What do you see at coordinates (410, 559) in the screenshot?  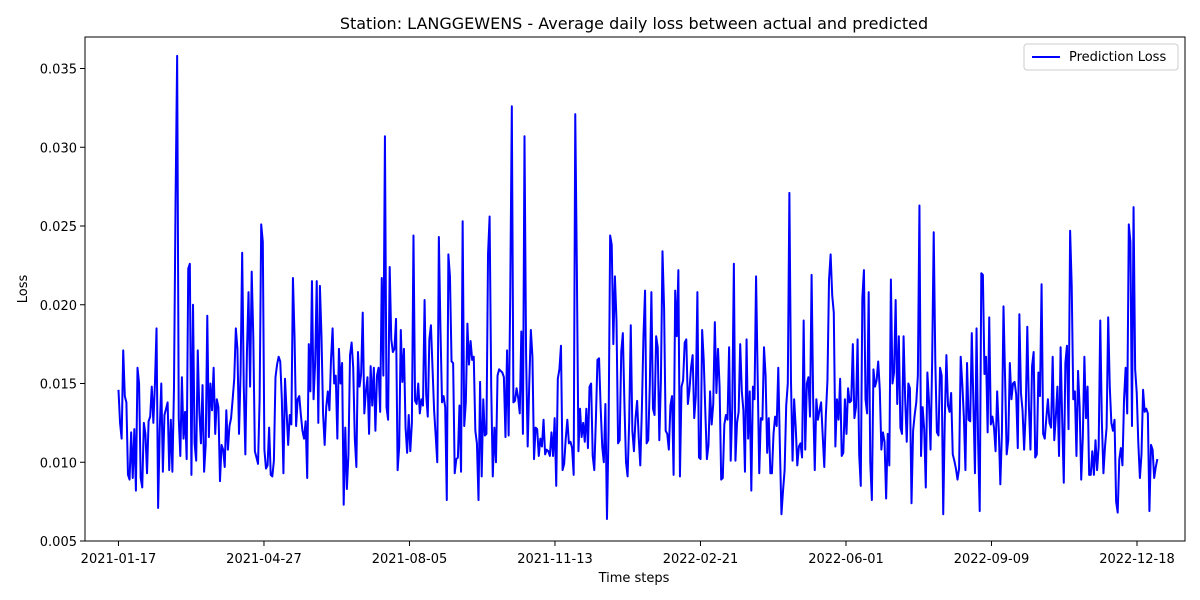 I see `x-tick-label: 2021-08-05` at bounding box center [410, 559].